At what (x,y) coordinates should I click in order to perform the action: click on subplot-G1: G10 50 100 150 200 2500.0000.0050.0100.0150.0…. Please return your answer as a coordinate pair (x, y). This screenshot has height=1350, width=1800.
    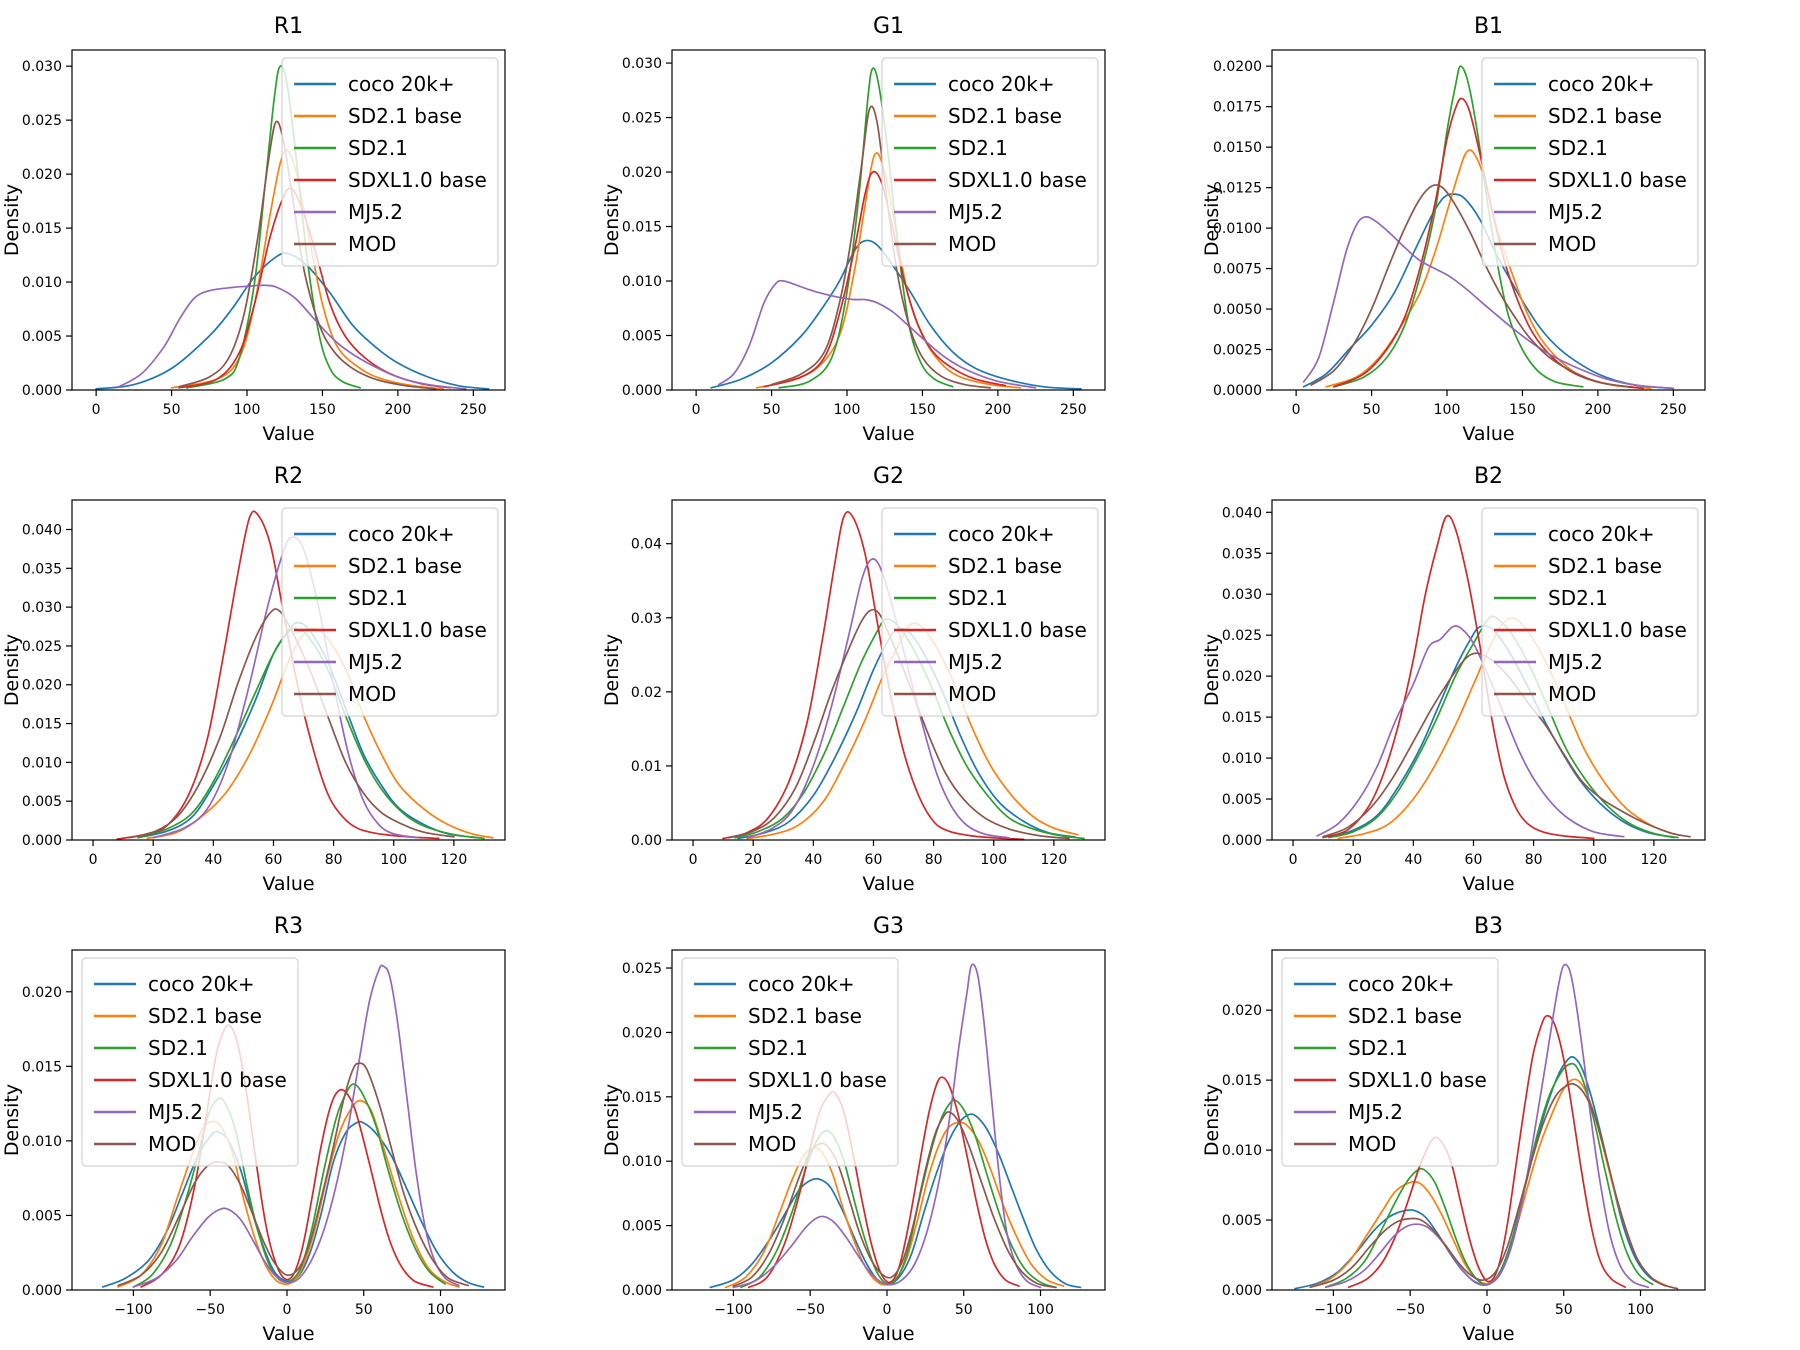
    Looking at the image, I should click on (853, 229).